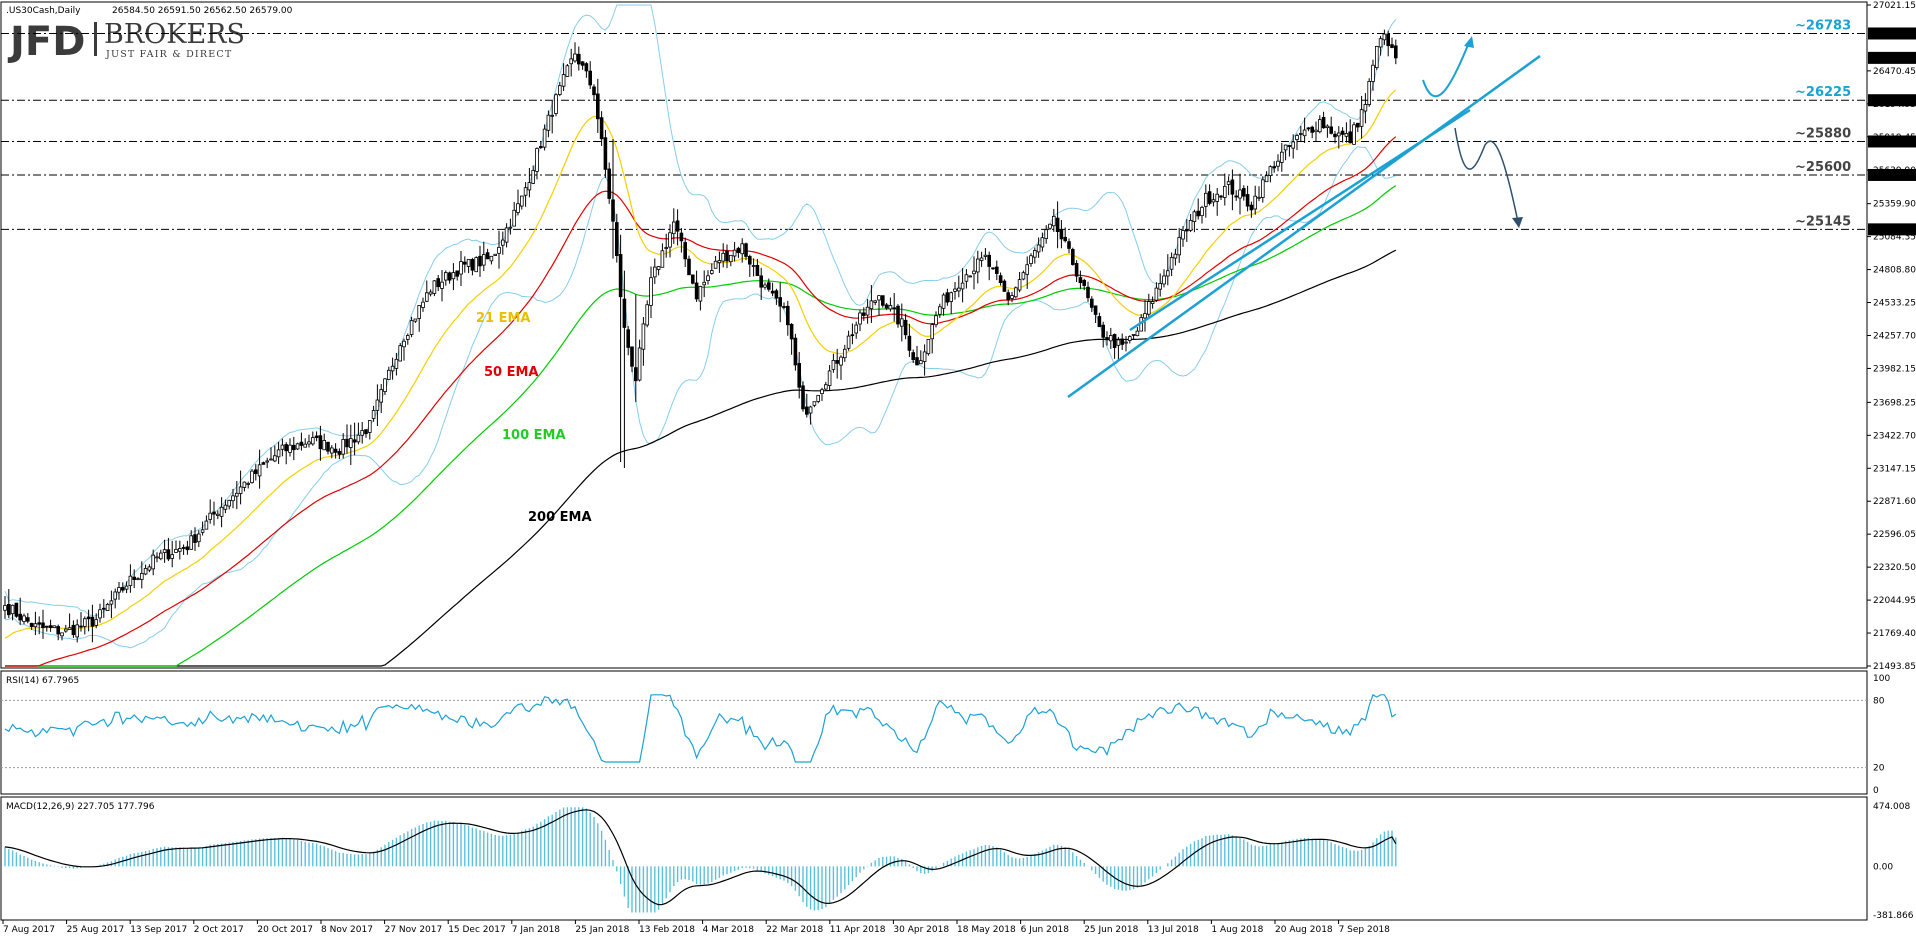 The width and height of the screenshot is (1916, 936). Describe the element at coordinates (503, 318) in the screenshot. I see `ema-label-ema21: 21 EMA` at that location.